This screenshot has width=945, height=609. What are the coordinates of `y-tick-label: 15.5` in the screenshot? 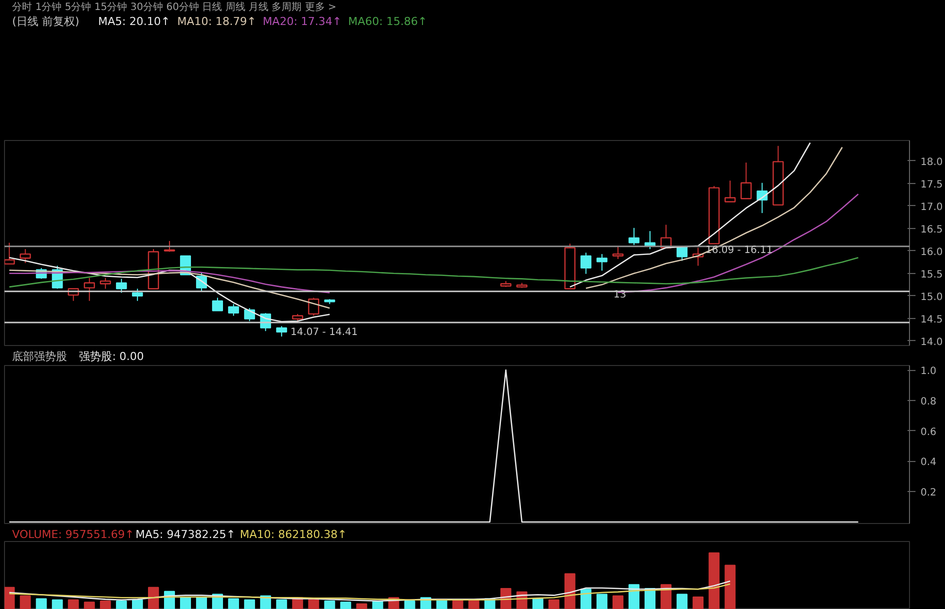 It's located at (931, 274).